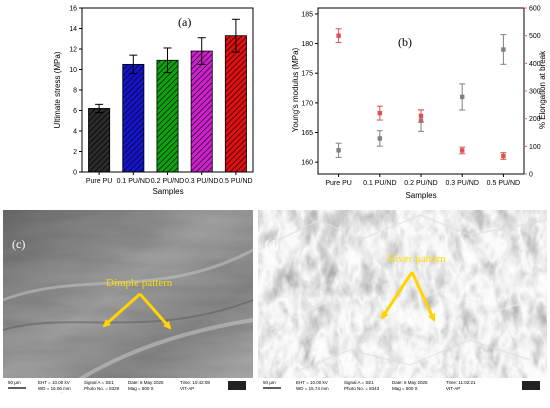  I want to click on y-left-tick-label: 165, so click(307, 133).